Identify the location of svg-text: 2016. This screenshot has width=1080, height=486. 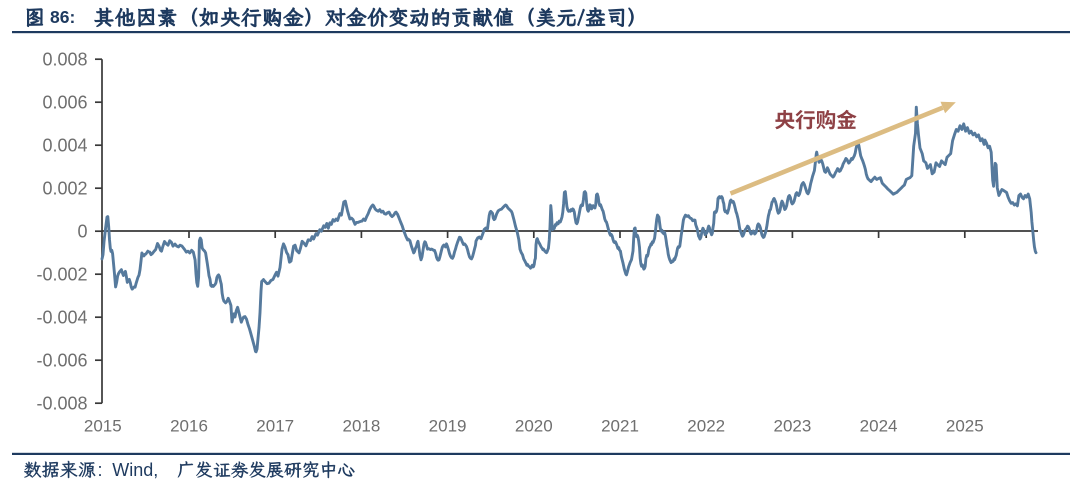
(189, 426).